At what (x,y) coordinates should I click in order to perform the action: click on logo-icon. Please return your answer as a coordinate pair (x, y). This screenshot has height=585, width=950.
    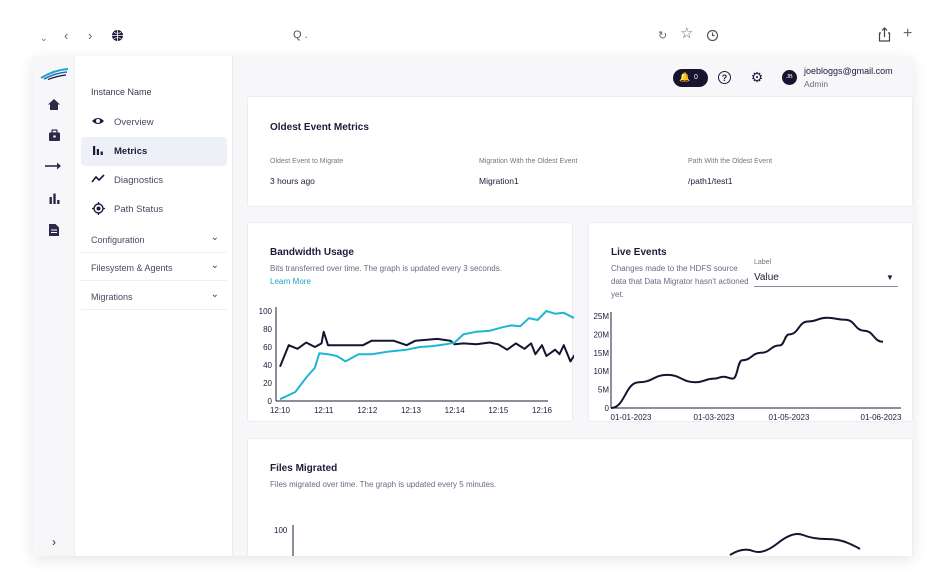
    Looking at the image, I should click on (54, 76).